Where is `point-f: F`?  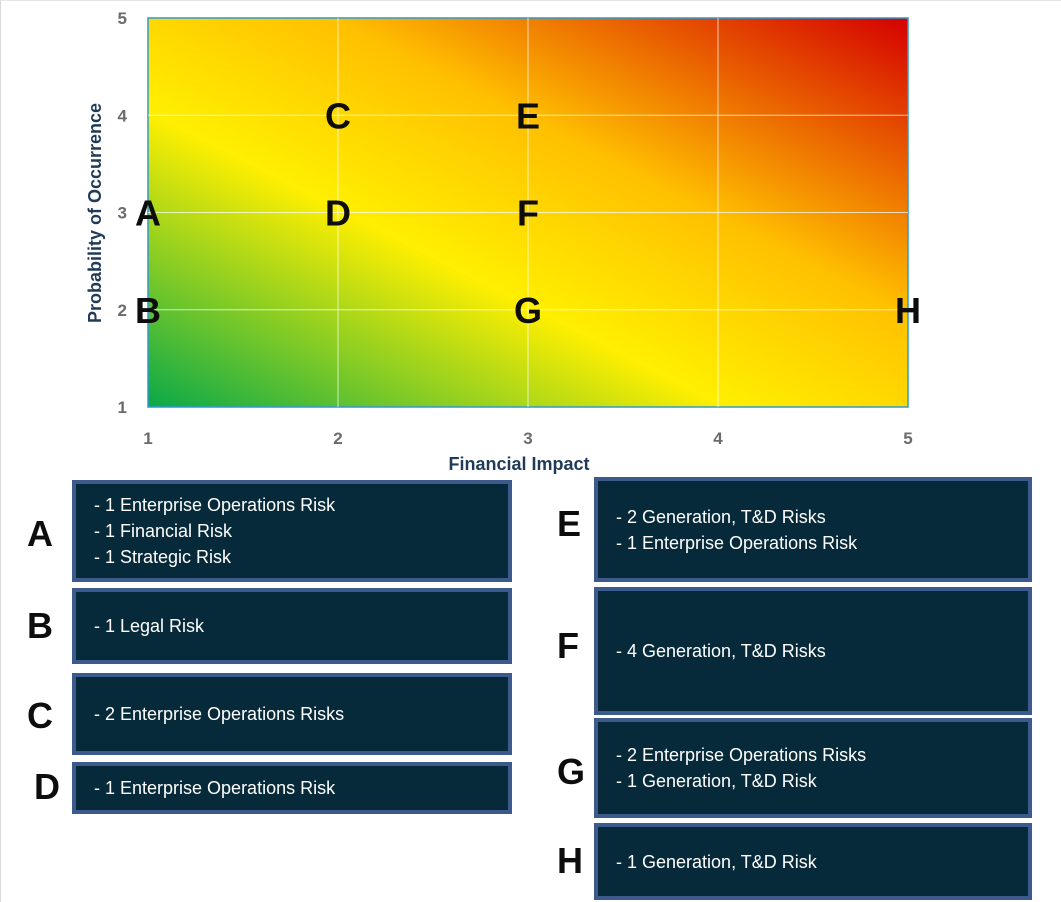 point-f: F is located at coordinates (528, 213).